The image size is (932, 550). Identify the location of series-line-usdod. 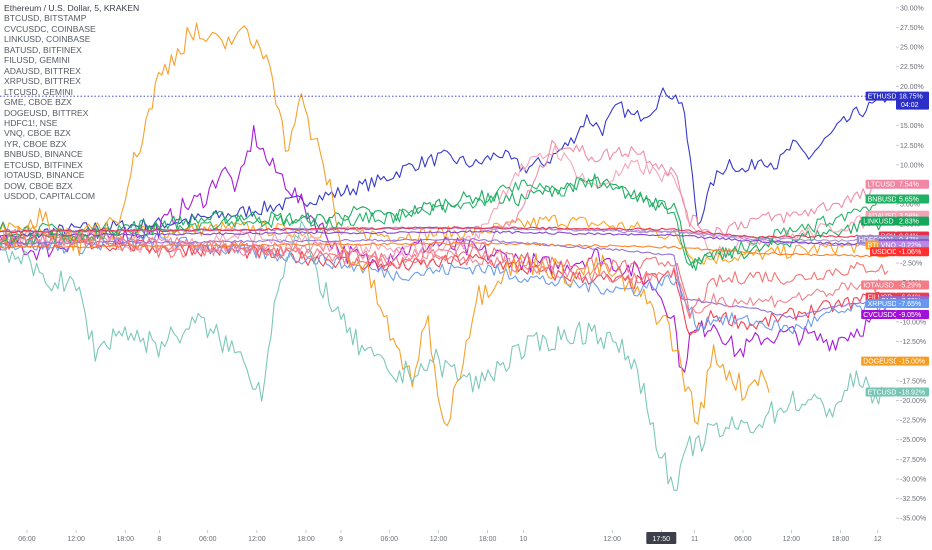
(444, 249).